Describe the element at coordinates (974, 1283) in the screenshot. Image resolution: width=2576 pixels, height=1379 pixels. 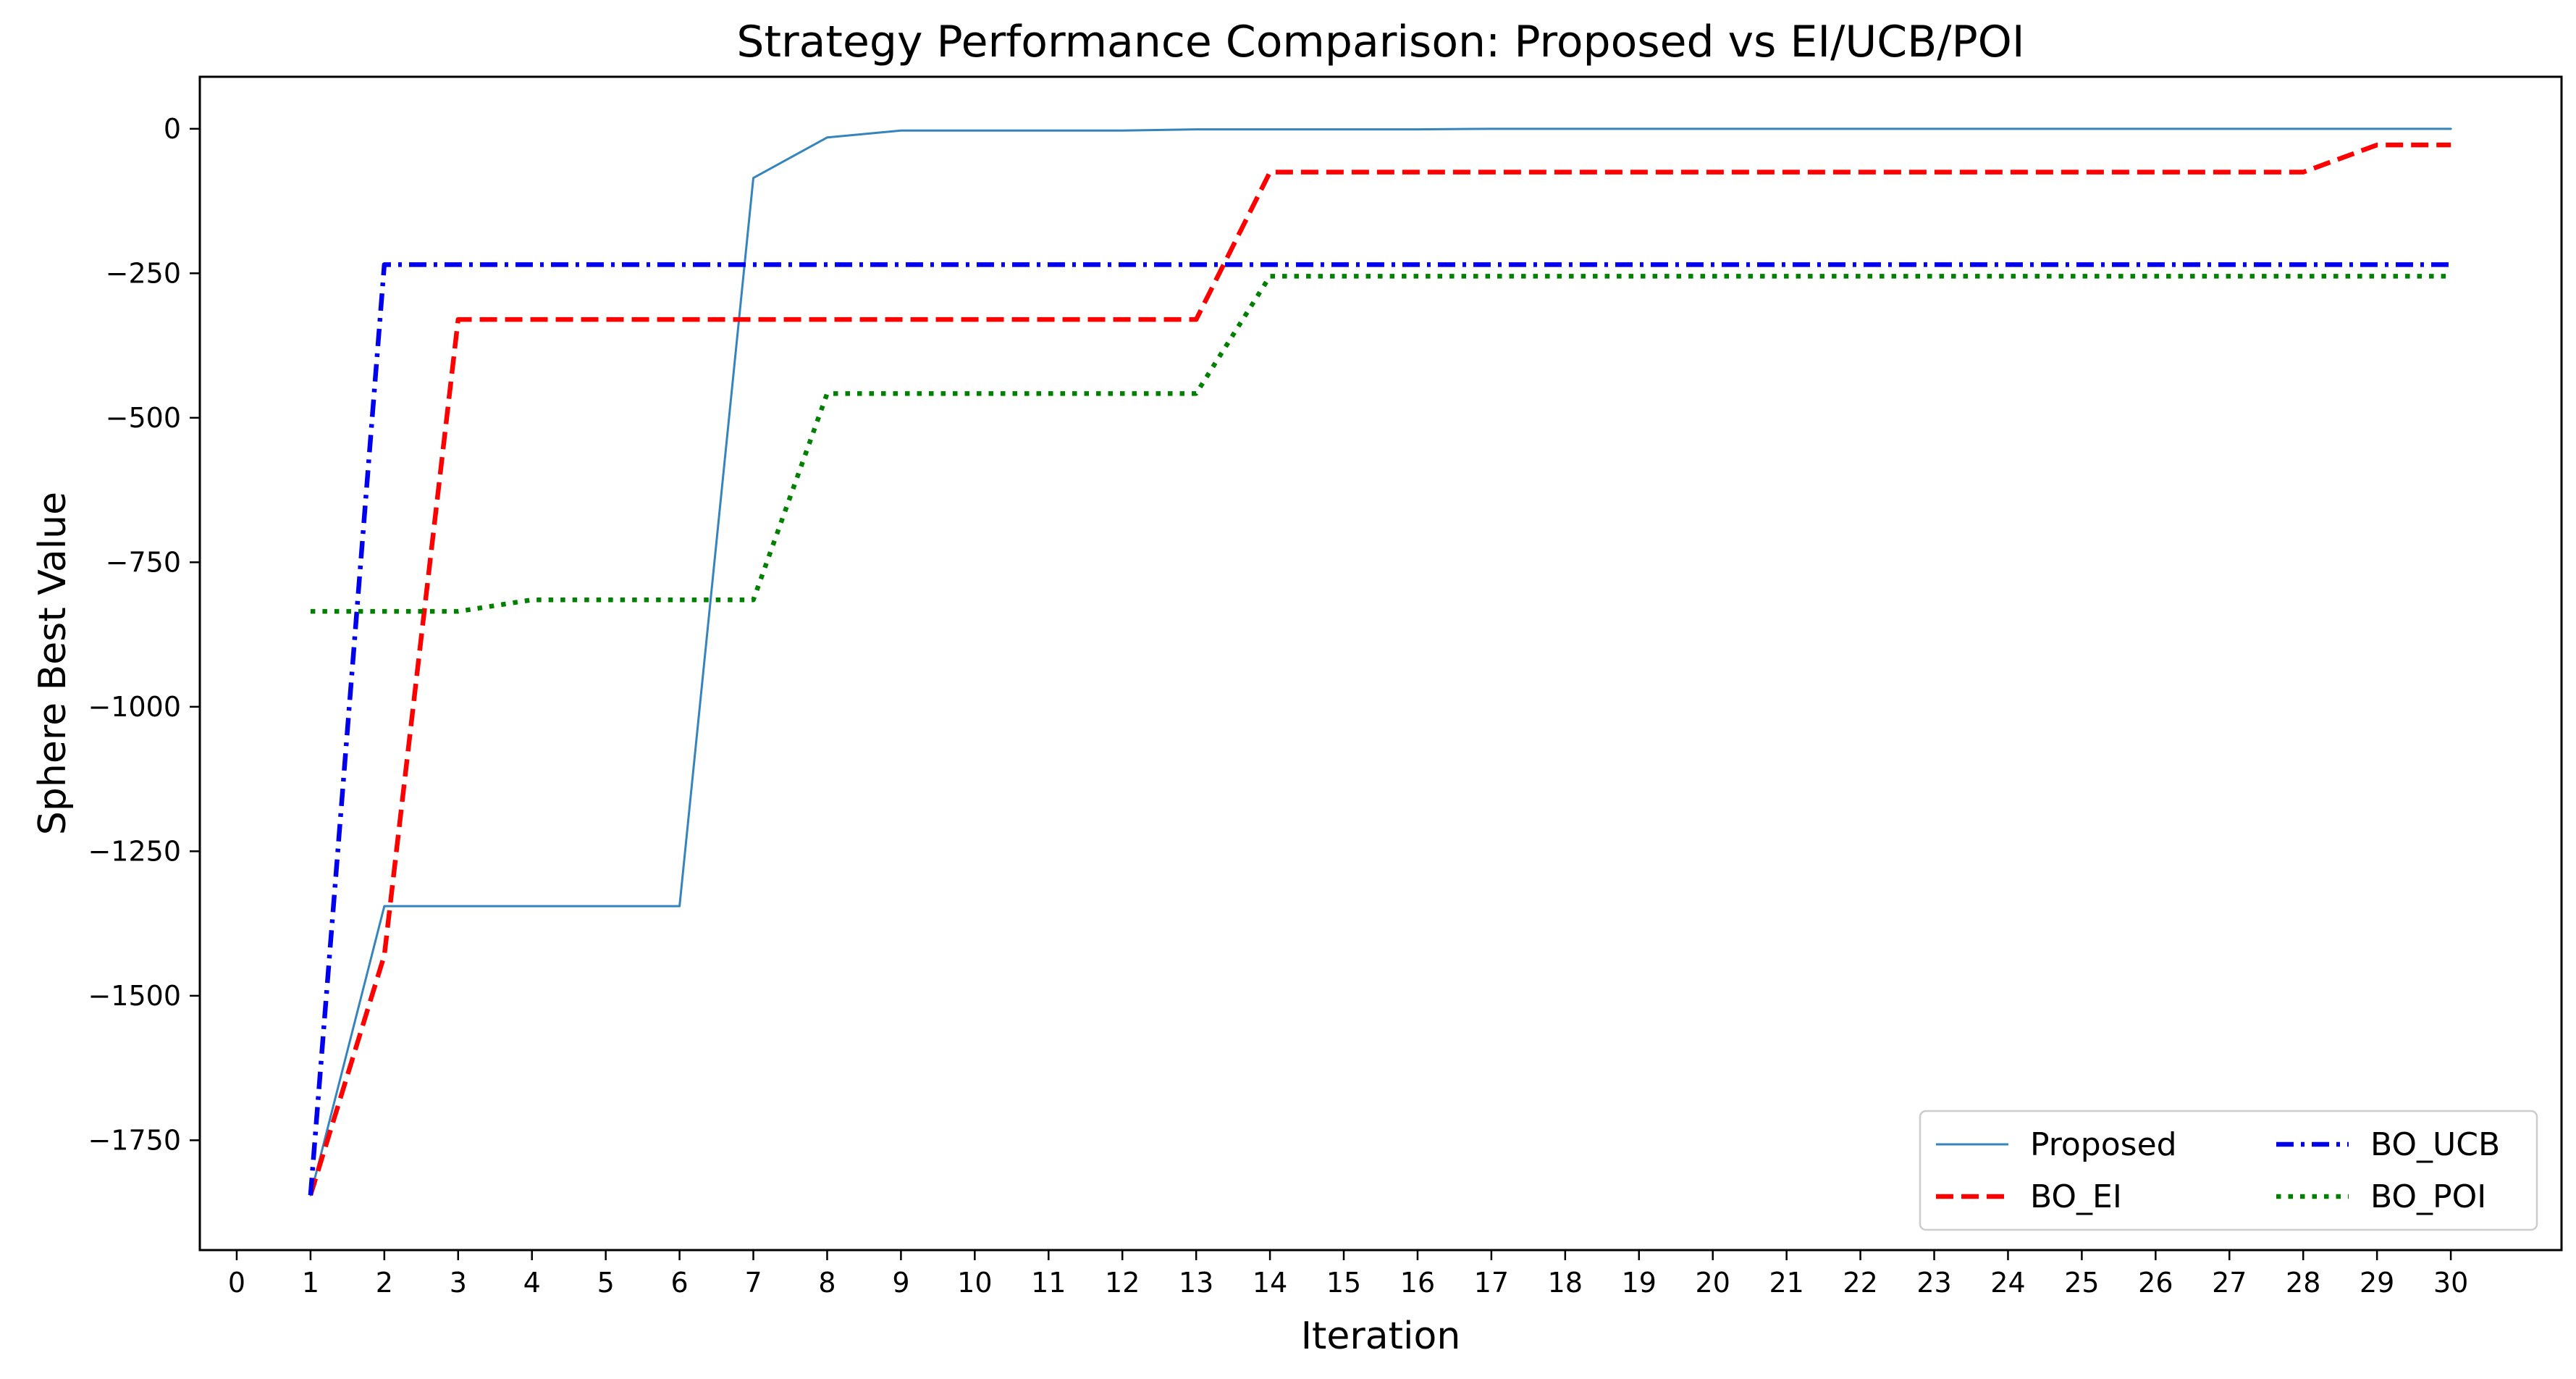
I see `x-tick-label: 10` at that location.